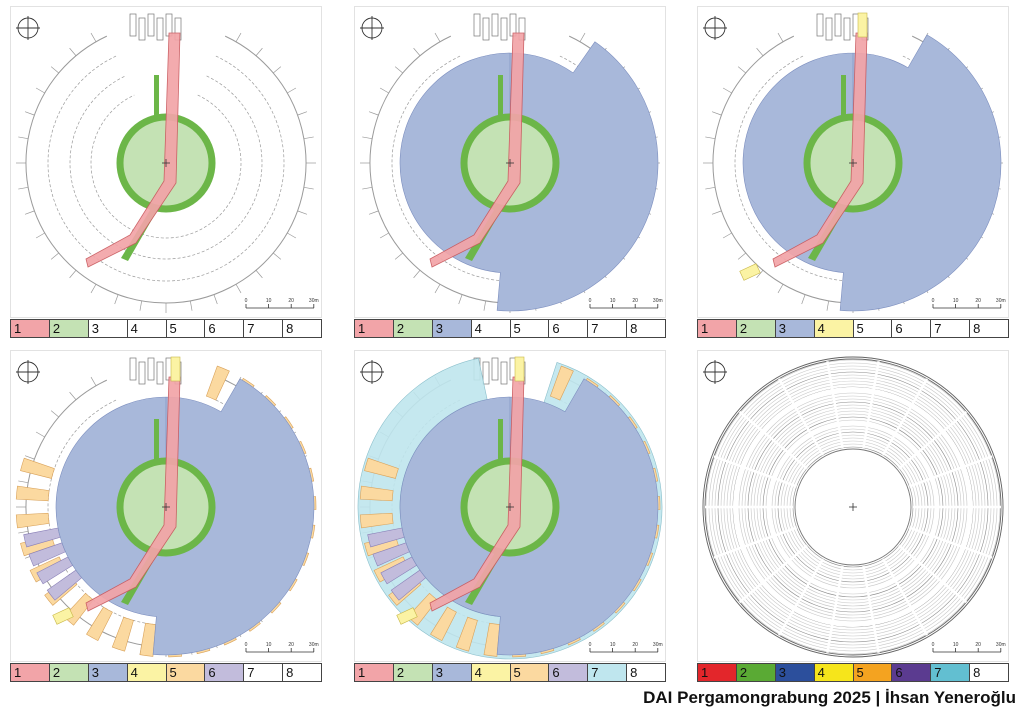 This screenshot has width=1024, height=711. I want to click on plan-panel-1: 0 10 20 30m 1 2 3 4 5 6 7 8, so click(166, 174).